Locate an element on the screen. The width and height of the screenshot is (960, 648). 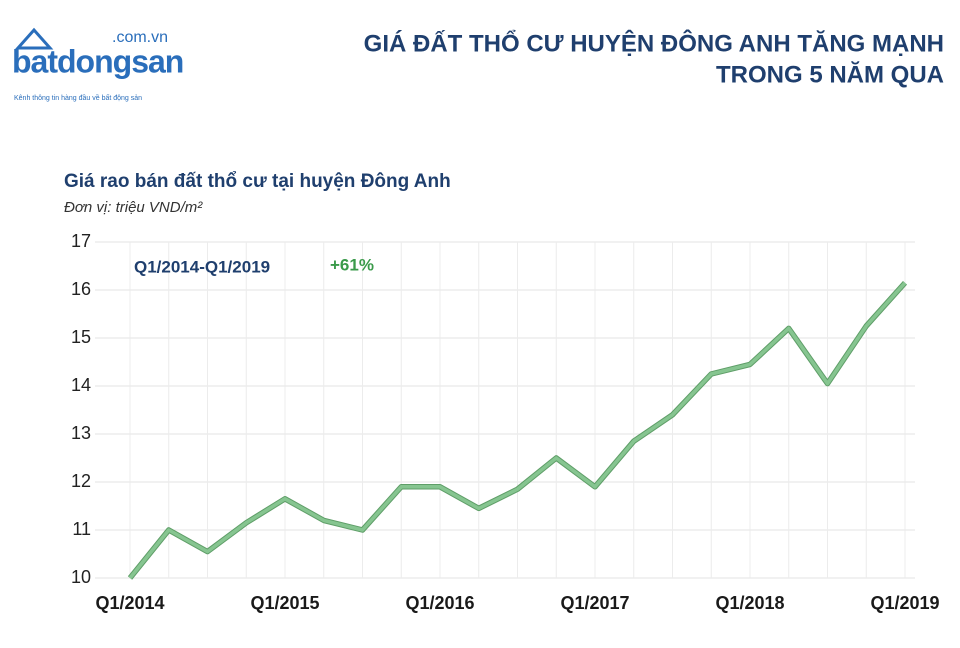
headline: TRONG 5 NĂM QUA is located at coordinates (830, 74).